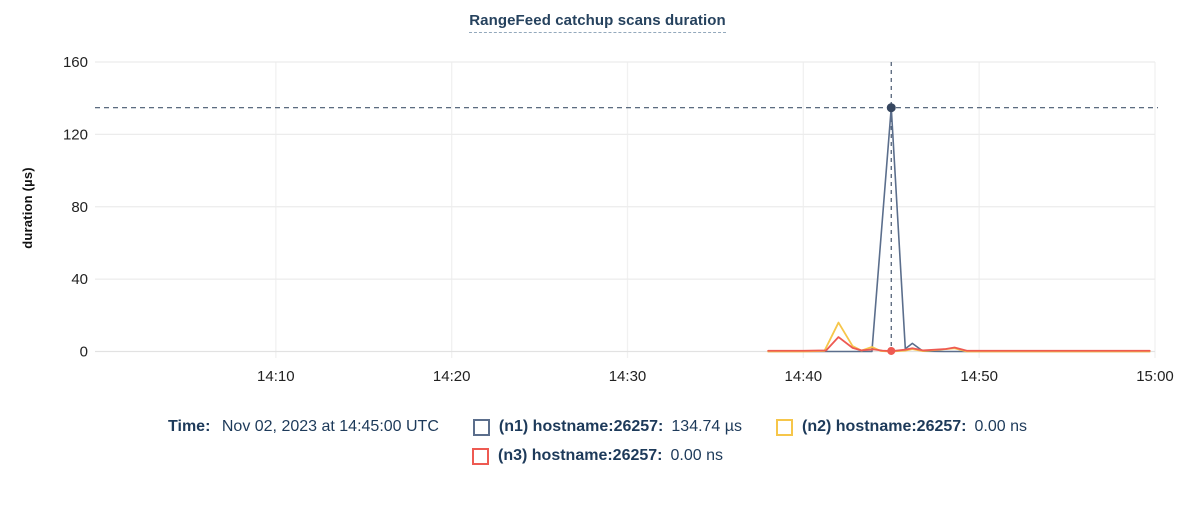 This screenshot has width=1195, height=506. What do you see at coordinates (480, 456) in the screenshot?
I see `legend-swatch-n3` at bounding box center [480, 456].